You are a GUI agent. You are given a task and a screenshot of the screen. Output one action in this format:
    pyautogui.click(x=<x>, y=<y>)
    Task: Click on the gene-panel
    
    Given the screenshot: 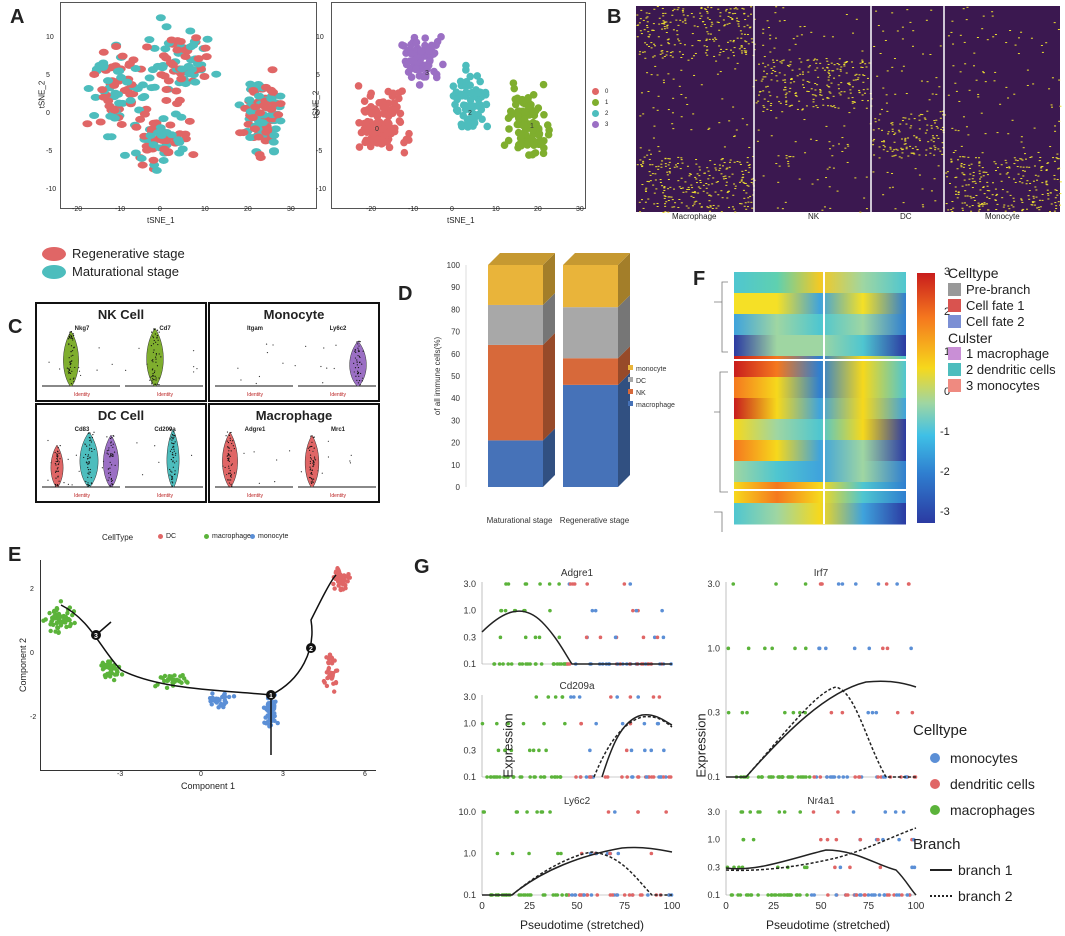 What is the action you would take?
    pyautogui.click(x=577, y=624)
    